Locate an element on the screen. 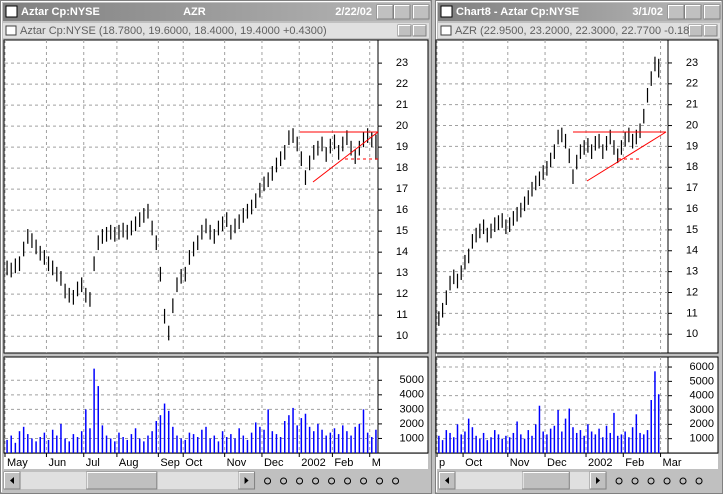  page-right-button is located at coordinates (379, 481).